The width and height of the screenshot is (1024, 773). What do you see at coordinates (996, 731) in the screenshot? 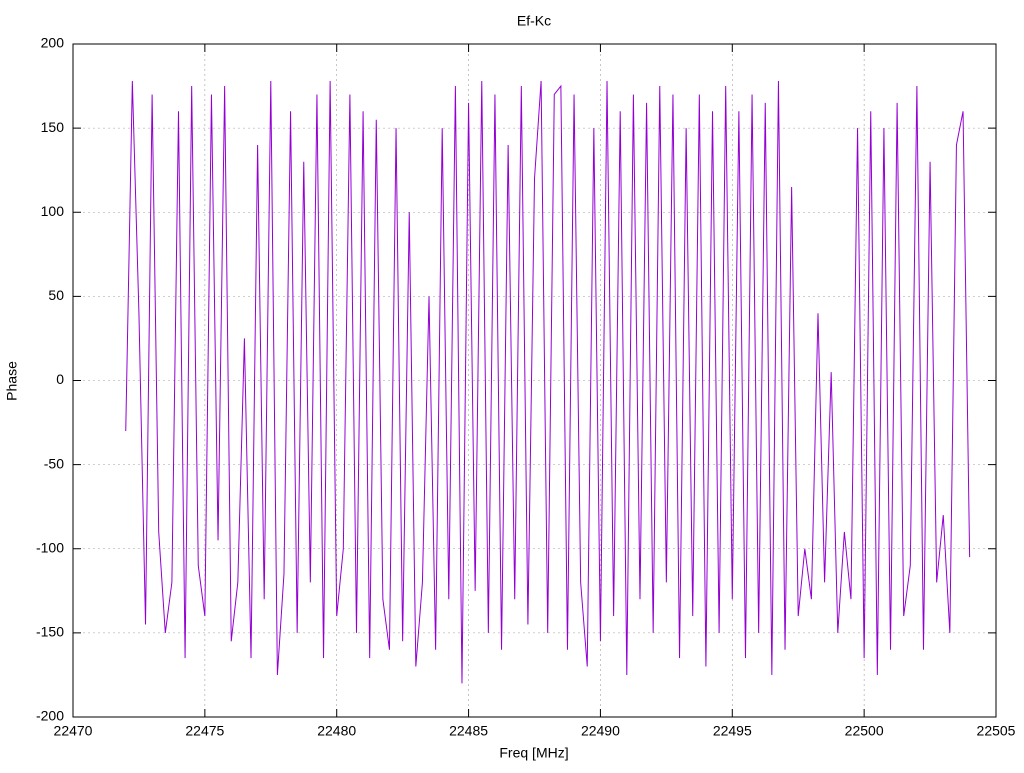
I see `x-tick-label: 22505` at bounding box center [996, 731].